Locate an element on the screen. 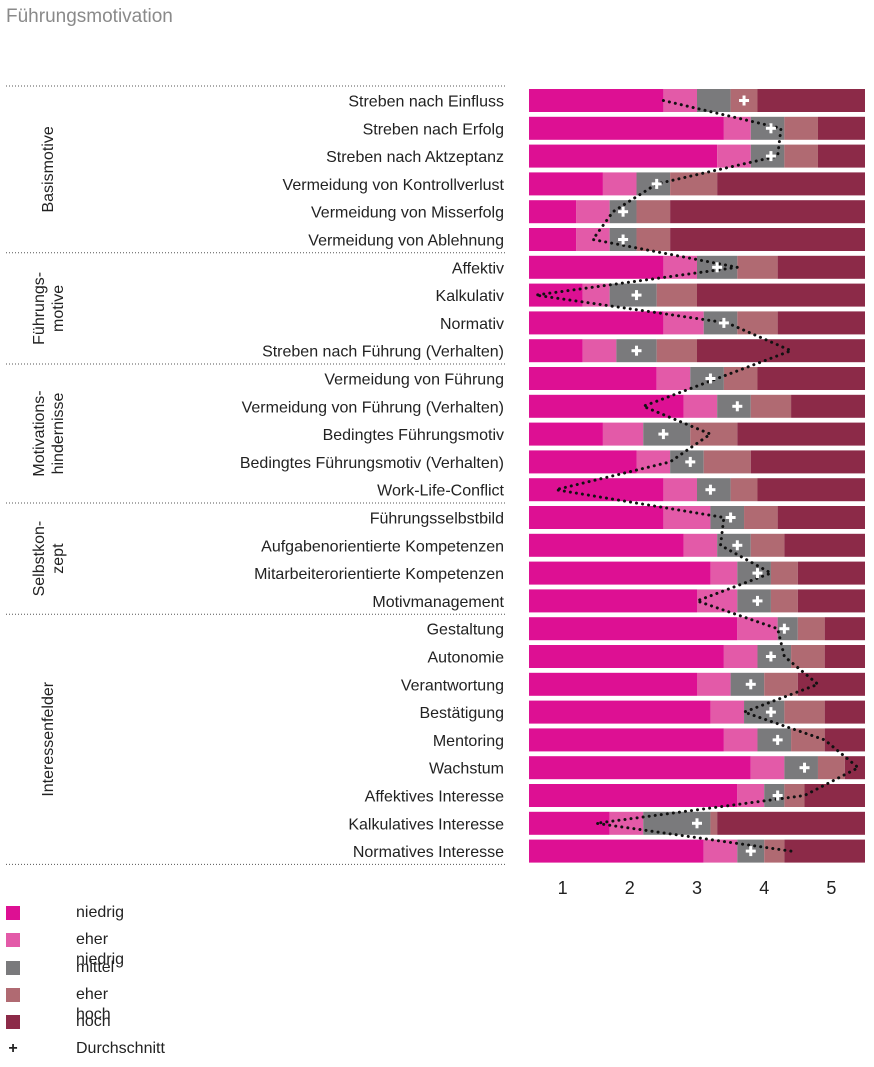 Image resolution: width=874 pixels, height=1067 pixels. chart-title: Führungsmotivation is located at coordinates (89, 16).